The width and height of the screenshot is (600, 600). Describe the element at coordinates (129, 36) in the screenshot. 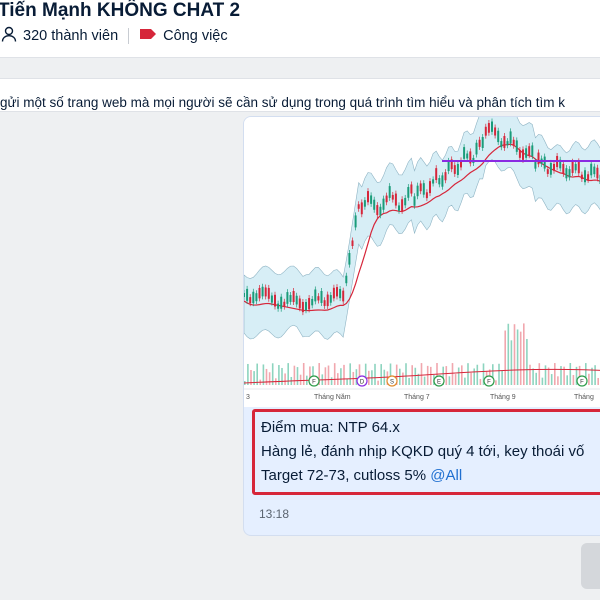

I see `meta-divider` at that location.